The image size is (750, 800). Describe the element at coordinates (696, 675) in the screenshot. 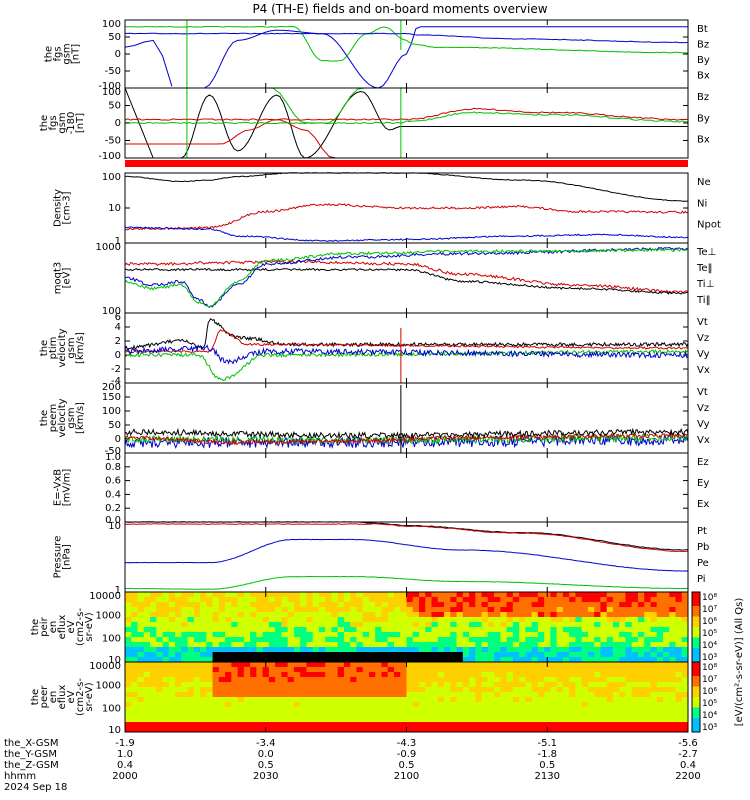

I see `colorbar-cell` at that location.